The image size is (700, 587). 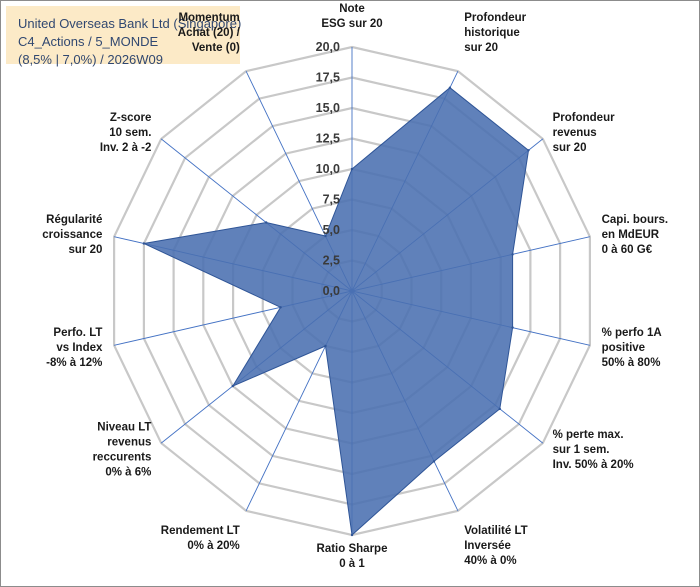 I want to click on tick-label: 0,0, so click(x=331, y=291).